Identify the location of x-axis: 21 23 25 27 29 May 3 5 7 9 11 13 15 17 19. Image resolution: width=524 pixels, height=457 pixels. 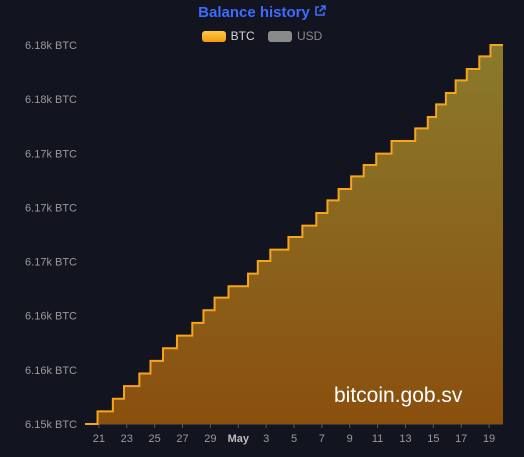
(294, 434).